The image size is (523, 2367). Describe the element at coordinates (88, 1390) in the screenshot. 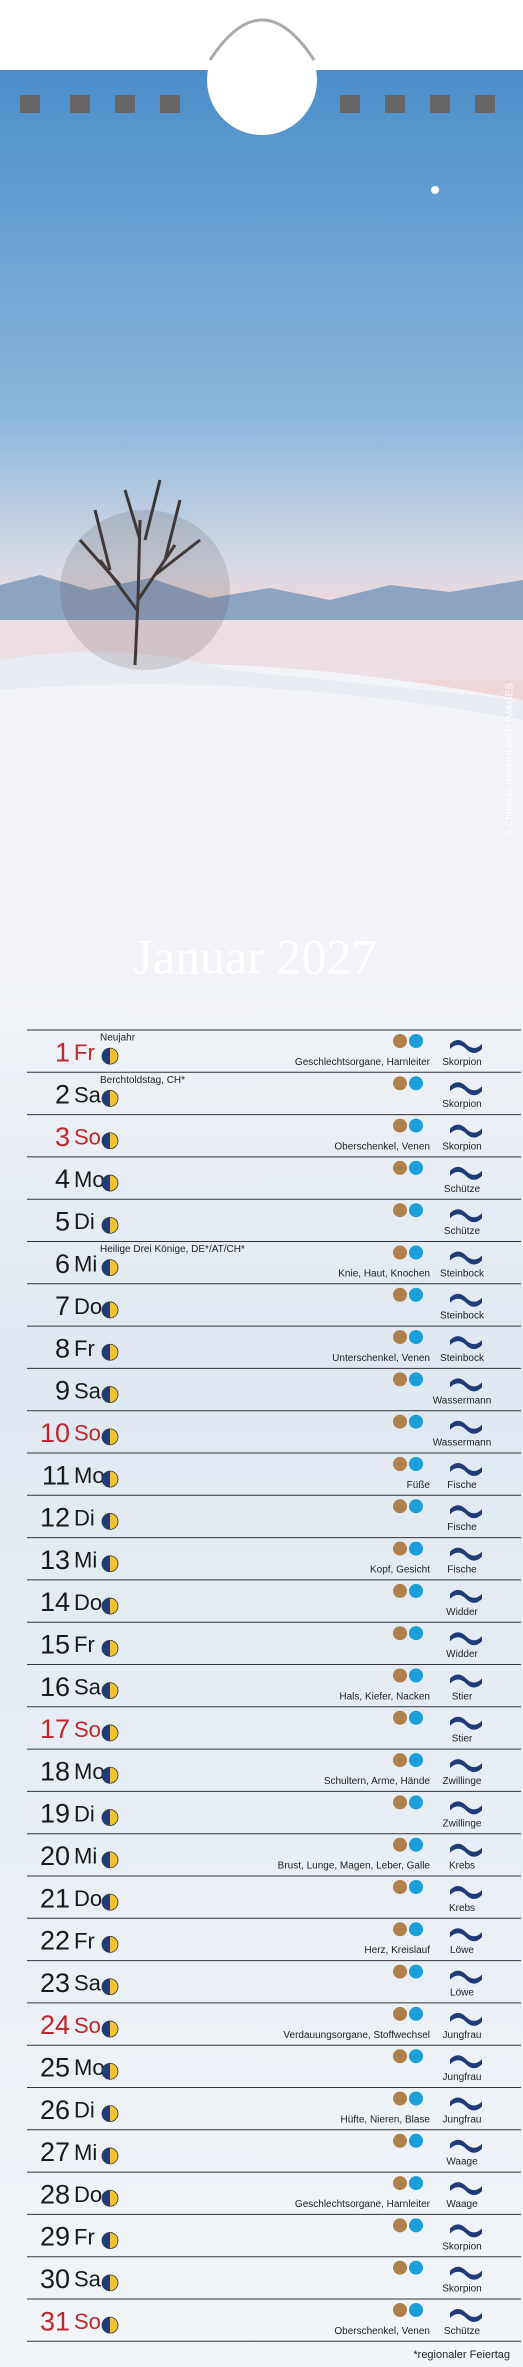

I see `weekday: Sa` at that location.